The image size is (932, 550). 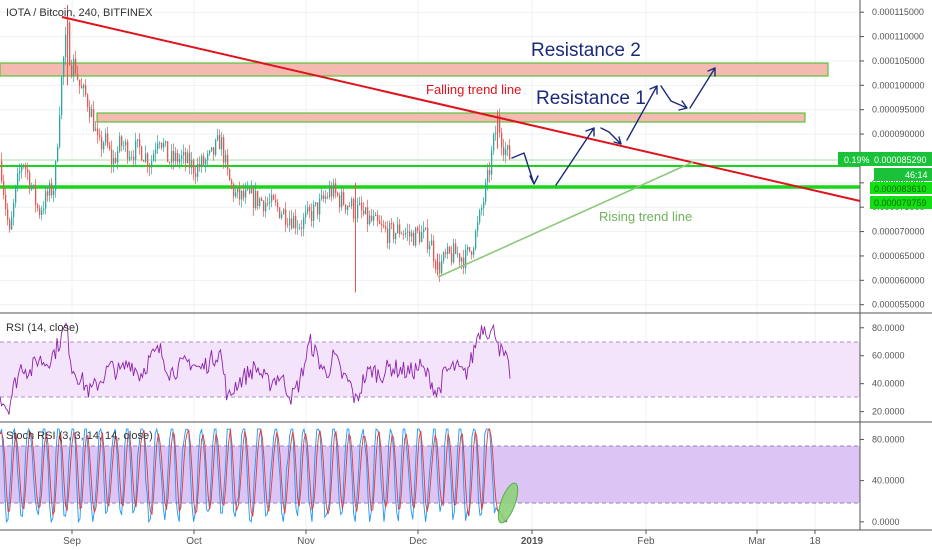 What do you see at coordinates (888, 356) in the screenshot?
I see `rsi-tick-label-1: 60.0000` at bounding box center [888, 356].